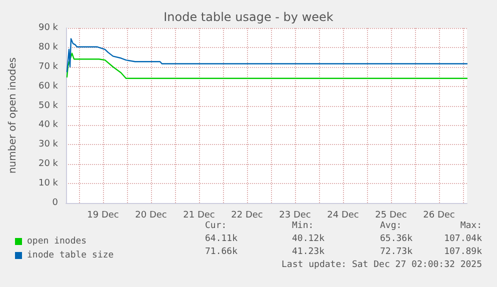 The width and height of the screenshot is (497, 287). What do you see at coordinates (48, 183) in the screenshot?
I see `y-tick-label: 10 k` at bounding box center [48, 183].